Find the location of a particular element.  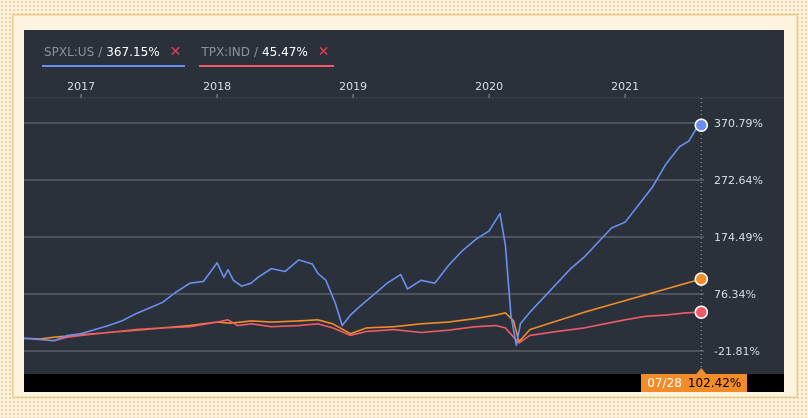

end-marker-spxl is located at coordinates (701, 125).